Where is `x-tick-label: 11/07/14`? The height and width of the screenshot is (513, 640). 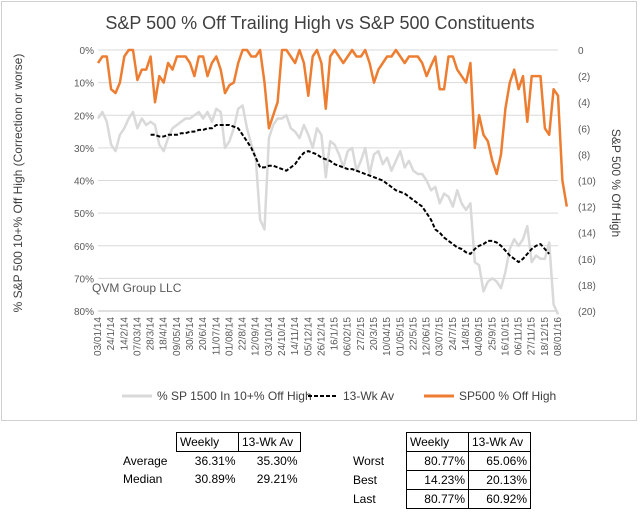
x-tick-label: 11/07/14 is located at coordinates (216, 336).